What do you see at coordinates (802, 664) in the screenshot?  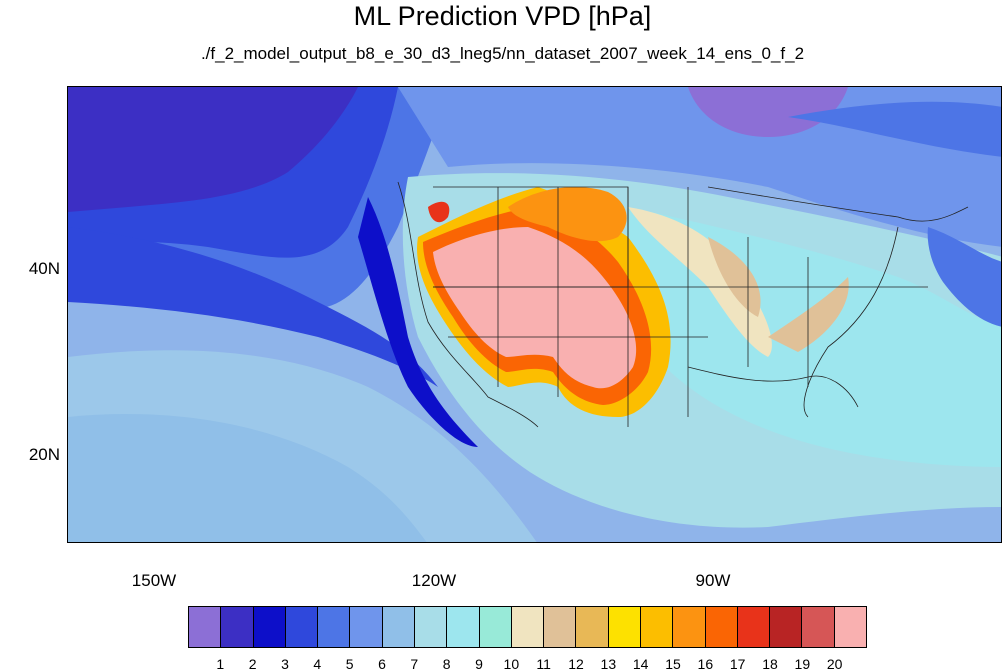 I see `colorbar-tick-label: 19` at bounding box center [802, 664].